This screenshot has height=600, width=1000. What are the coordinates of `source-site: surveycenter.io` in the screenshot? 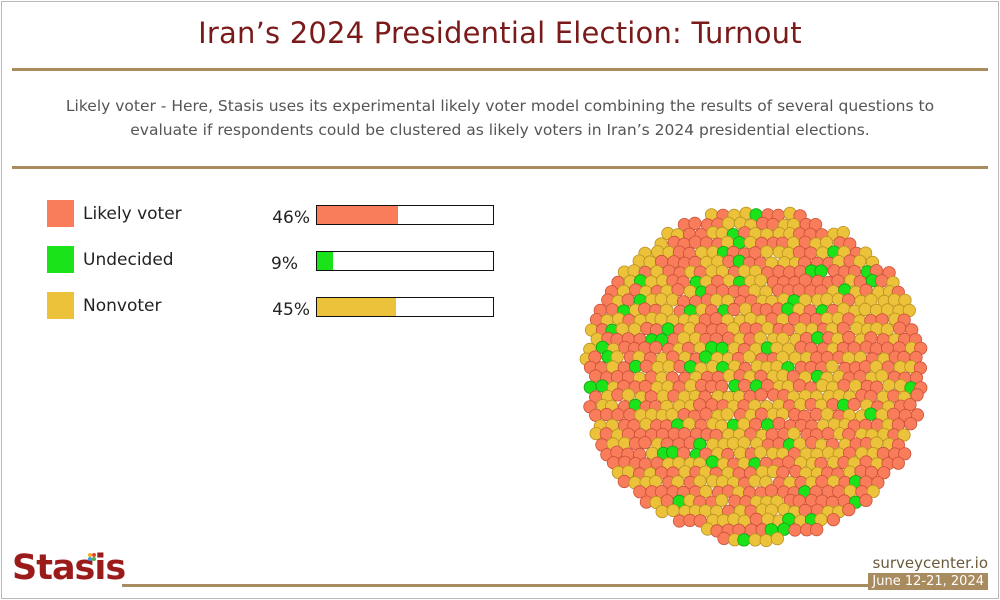 It's located at (930, 563).